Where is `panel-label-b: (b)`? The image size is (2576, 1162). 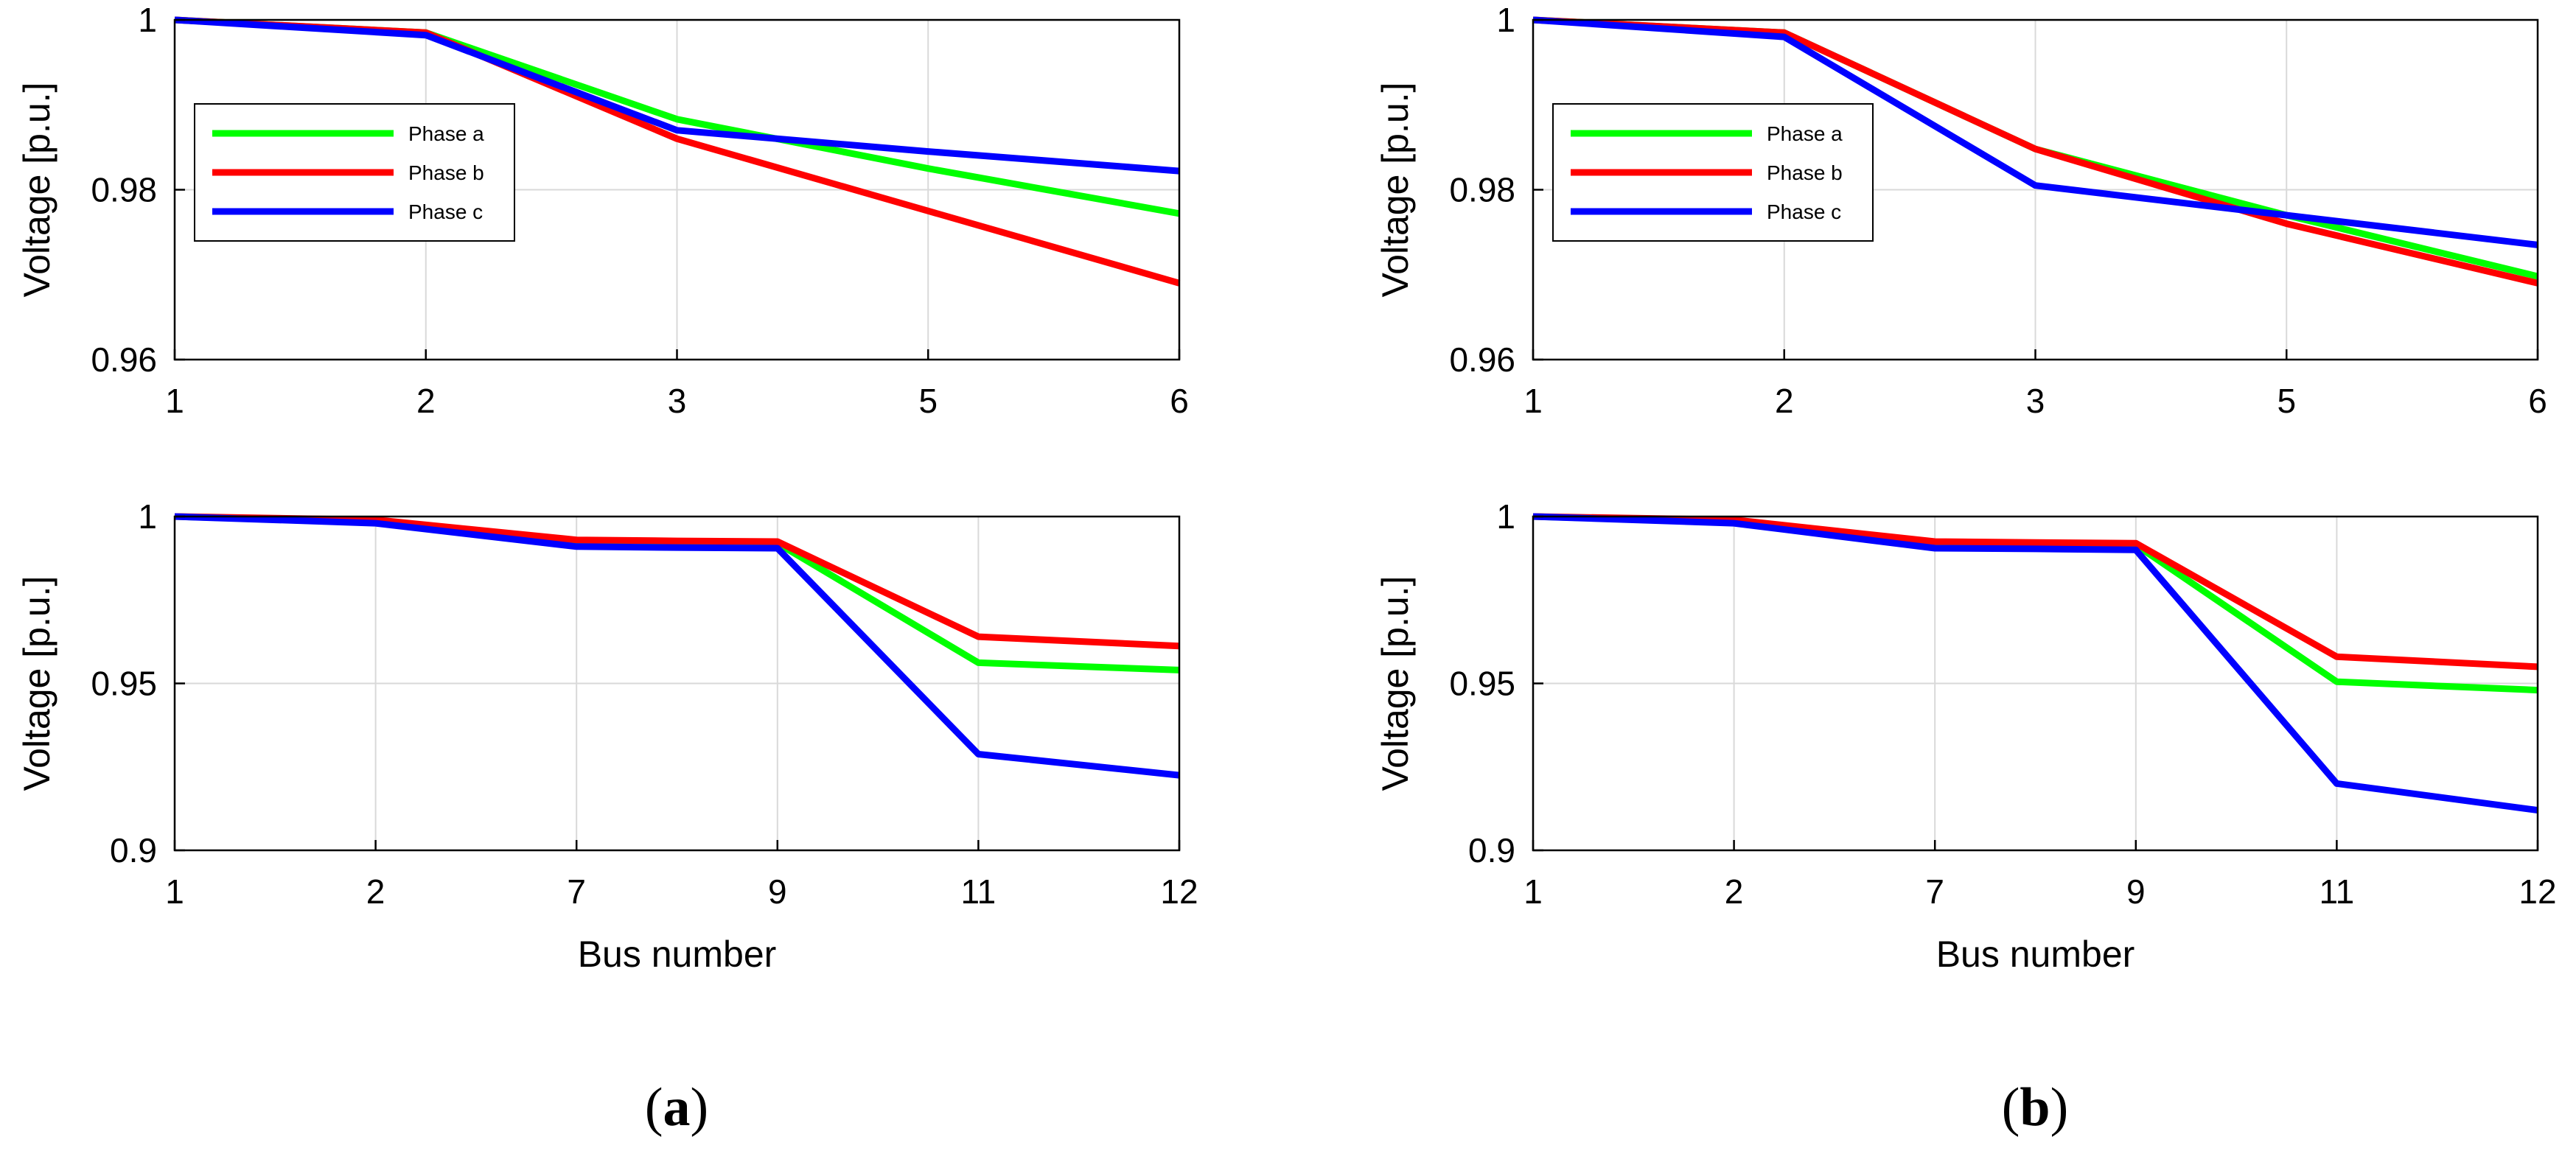
panel-label-b: (b) is located at coordinates (2035, 1107).